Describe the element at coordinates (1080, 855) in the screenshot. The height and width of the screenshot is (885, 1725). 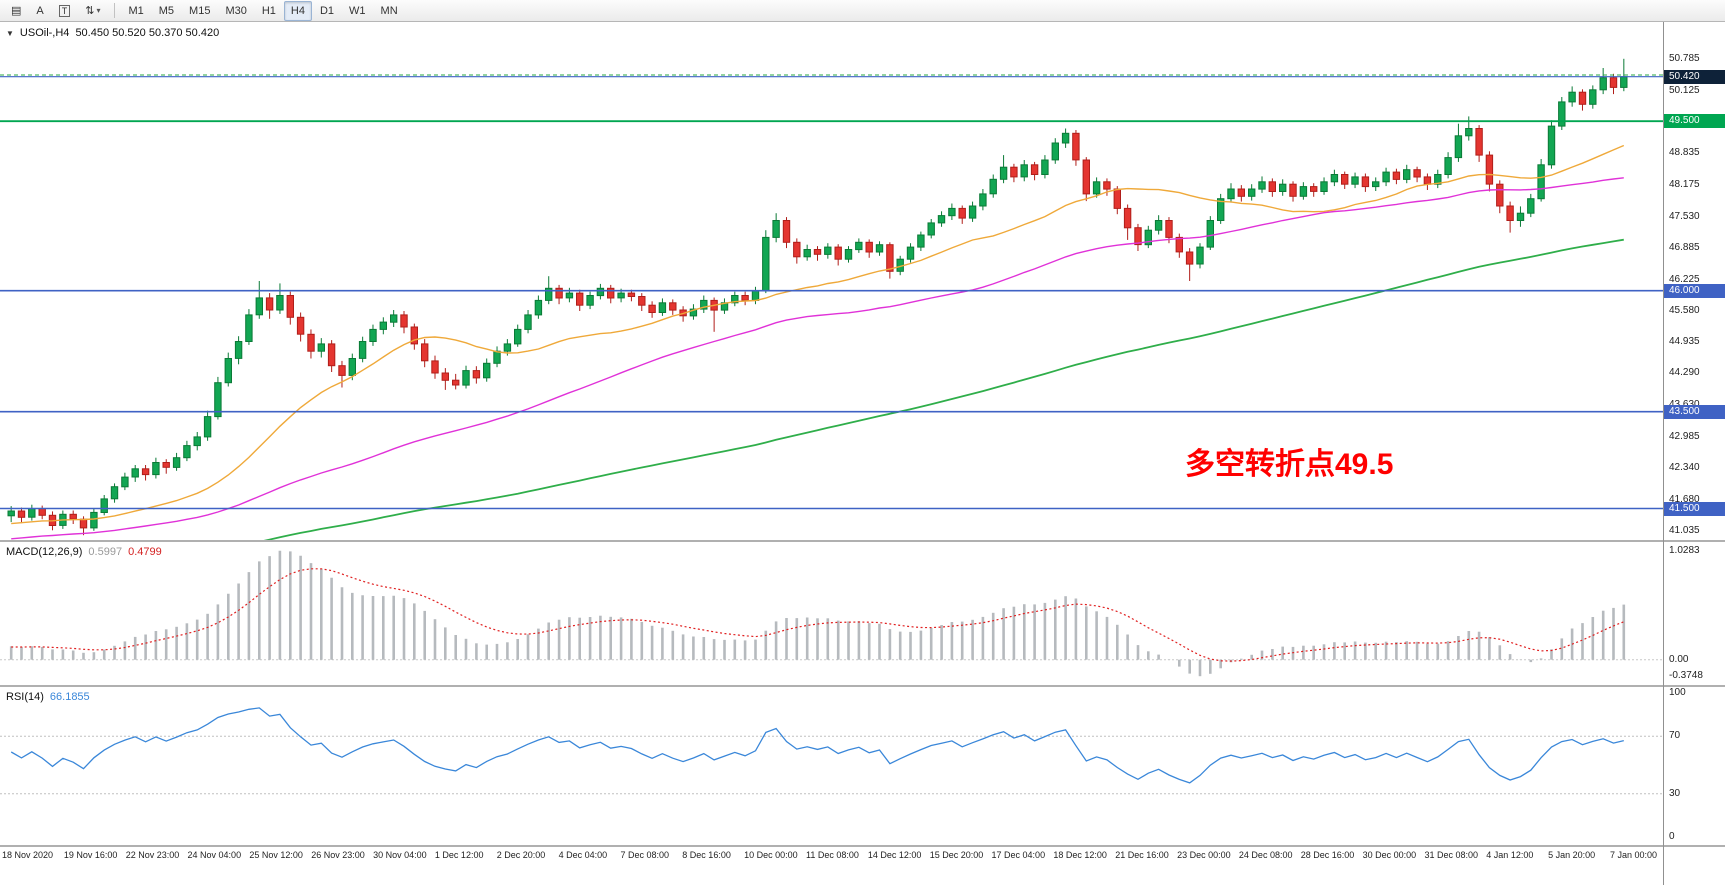
I see `time-label: 18 Dec 12:00` at that location.